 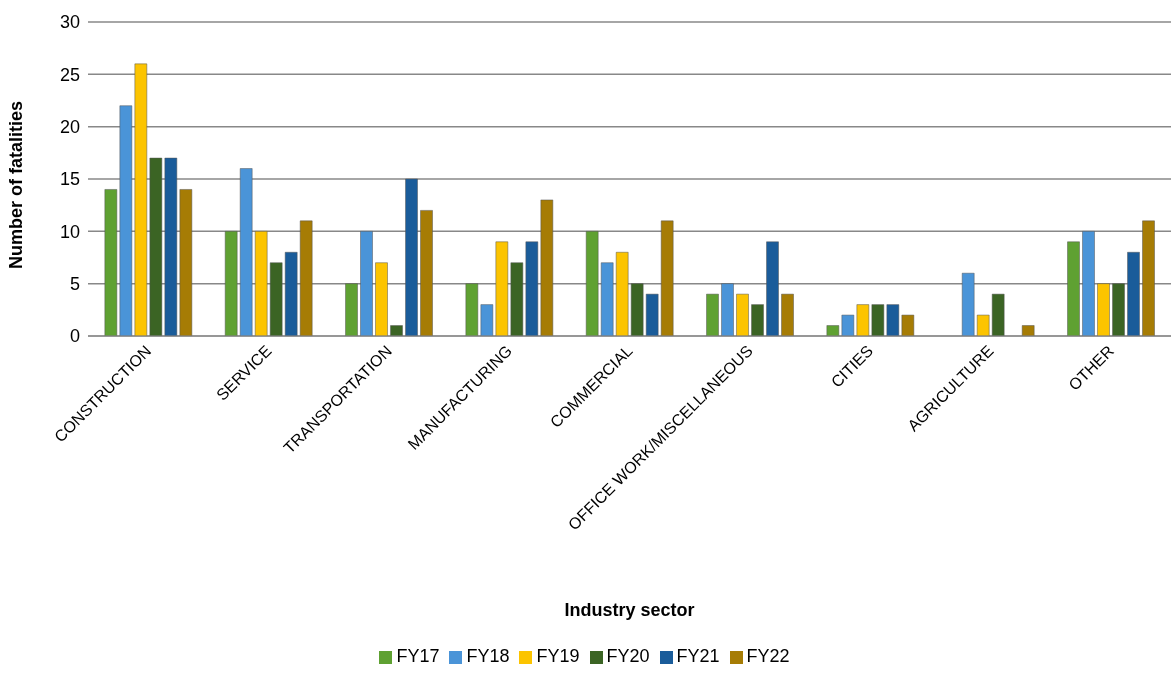 I want to click on legend-label: FY21, so click(x=698, y=656).